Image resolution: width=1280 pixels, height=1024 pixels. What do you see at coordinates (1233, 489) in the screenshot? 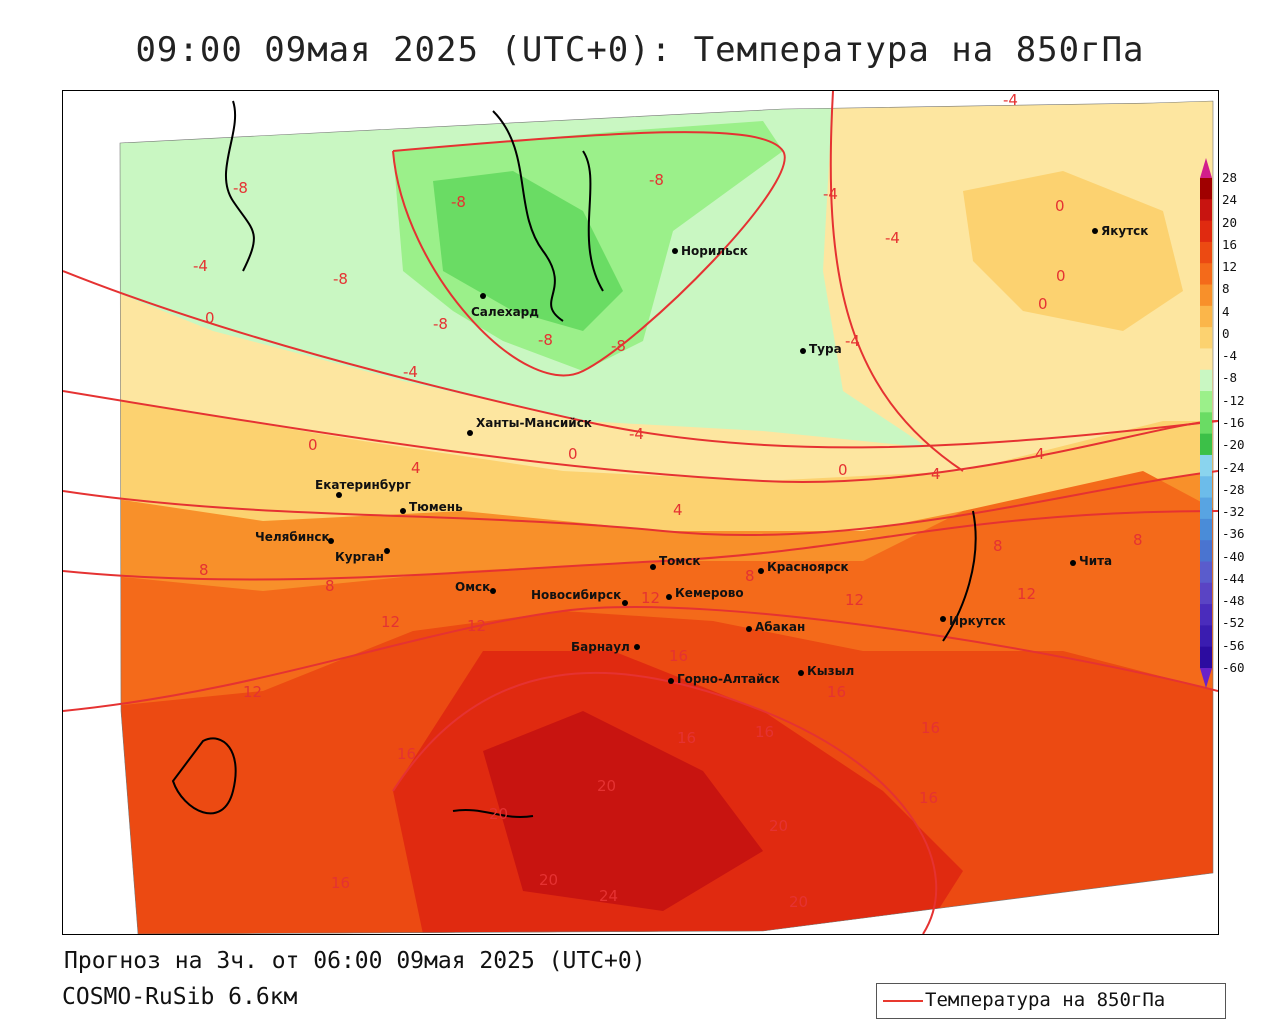
I see `colorbar-tick-label: -28` at bounding box center [1233, 489].